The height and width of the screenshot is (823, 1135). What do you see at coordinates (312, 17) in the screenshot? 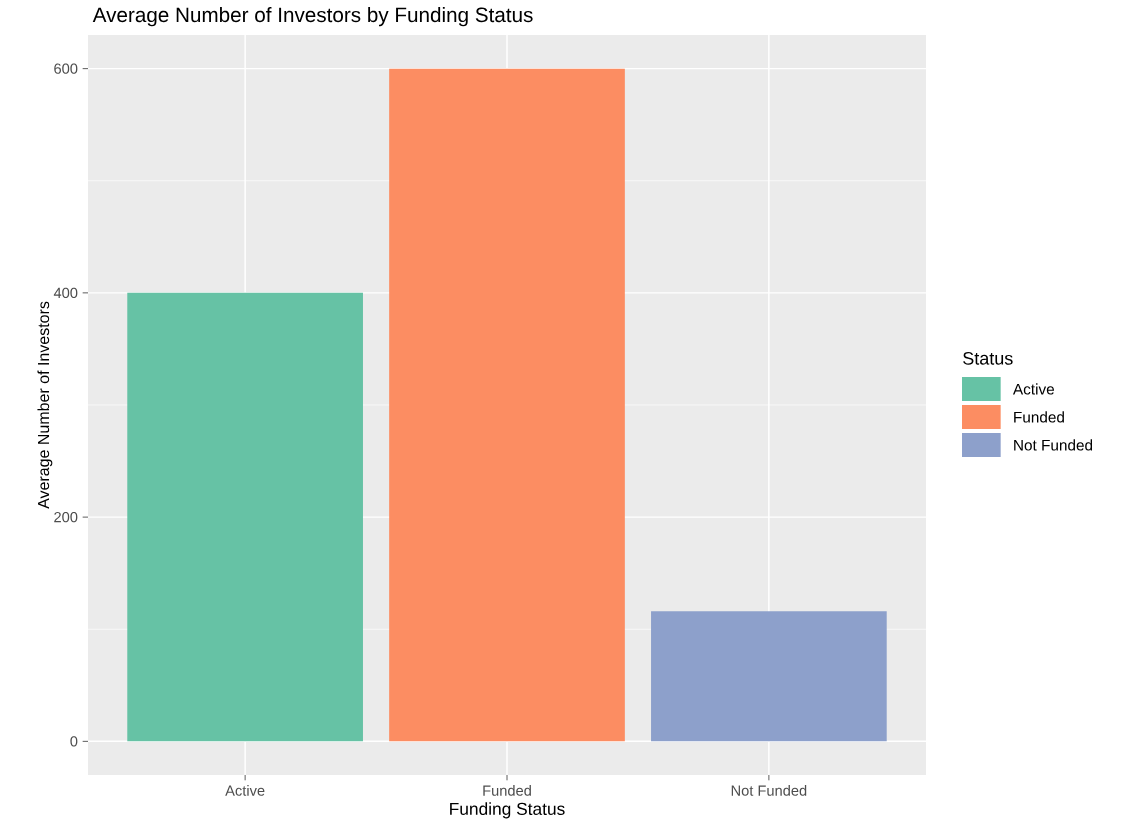
I see `chart-title: Average Number of Investors by Funding Status` at bounding box center [312, 17].